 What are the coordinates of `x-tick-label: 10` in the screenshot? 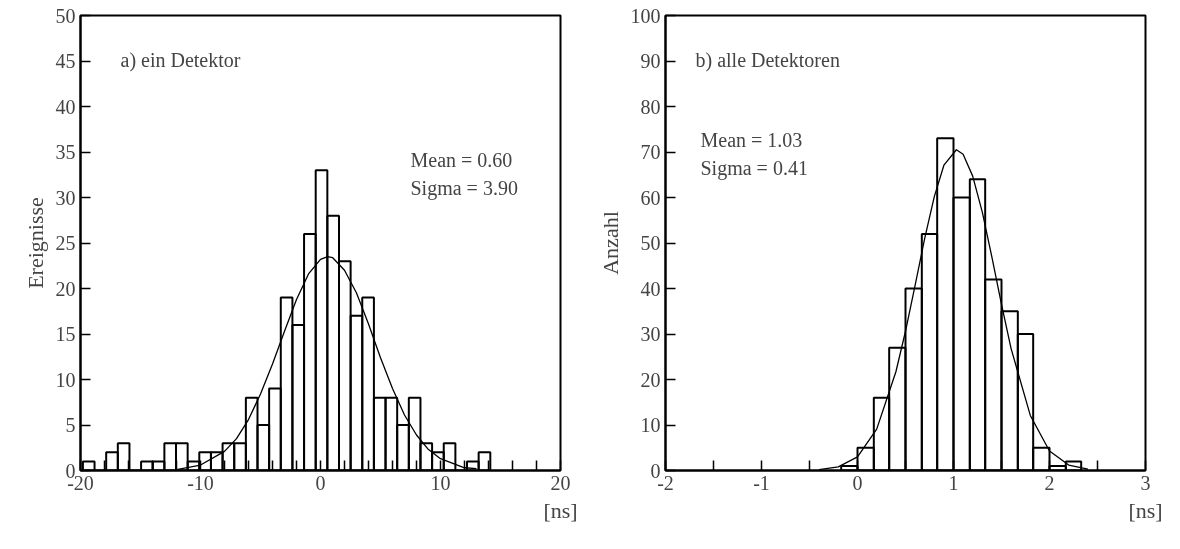 It's located at (440, 482).